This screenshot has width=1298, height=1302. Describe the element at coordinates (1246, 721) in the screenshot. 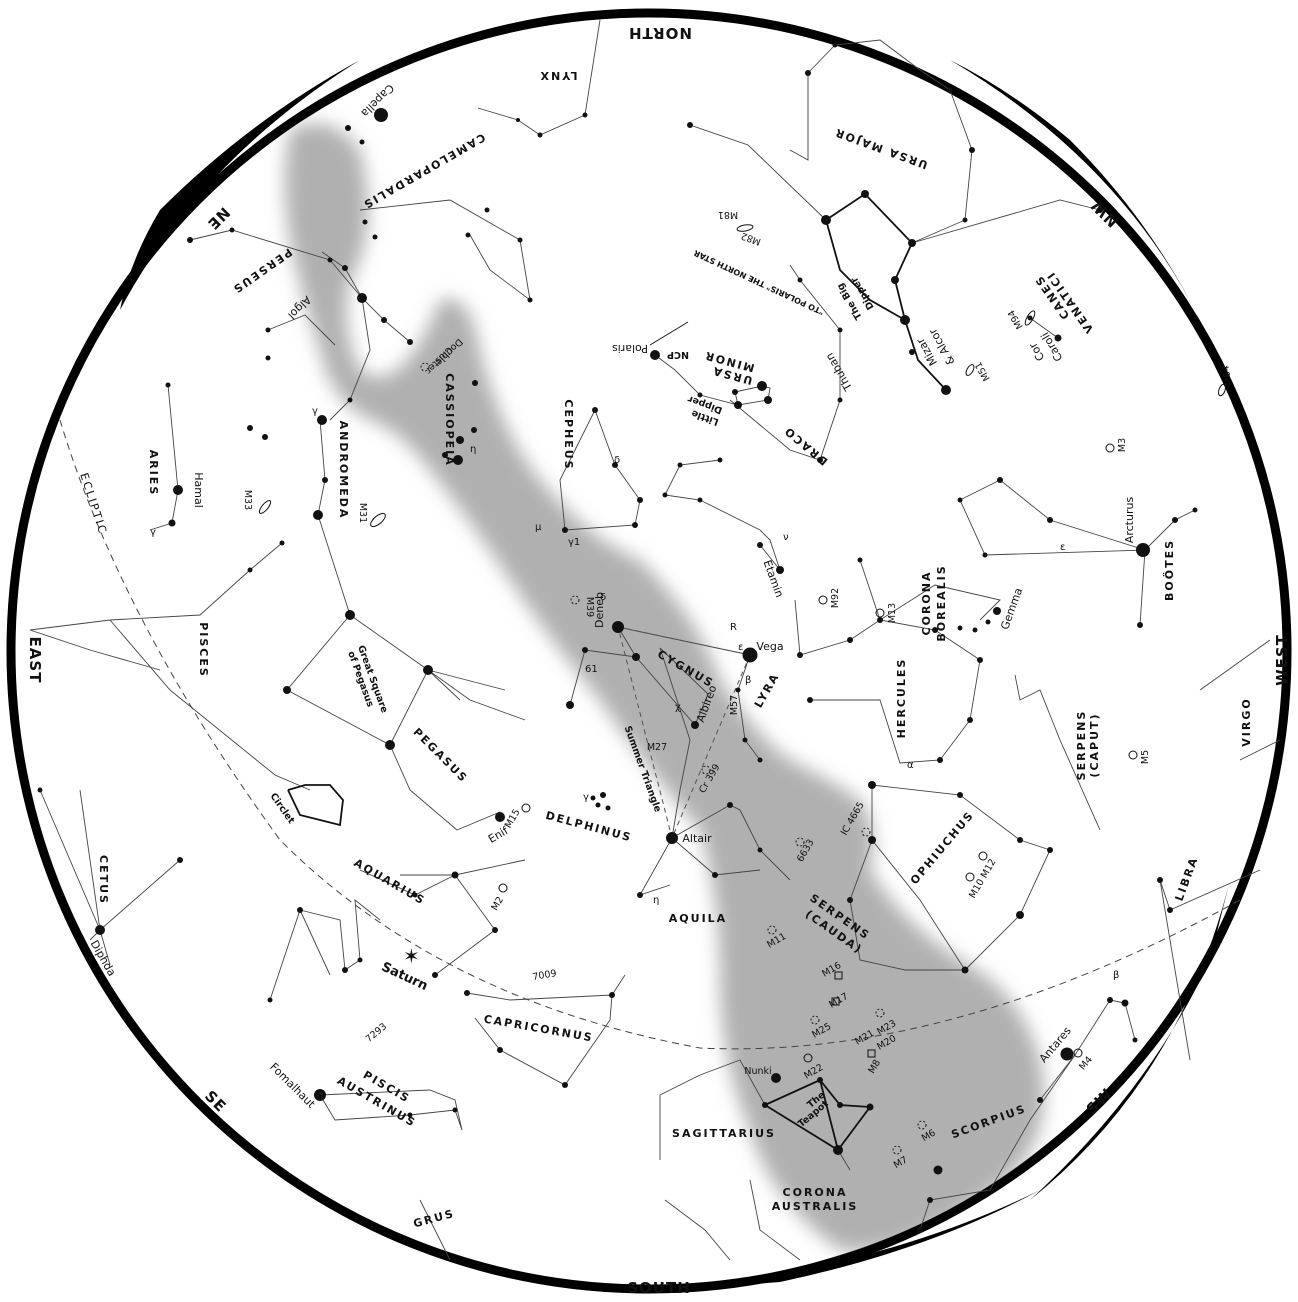

I see `label-virgo: VIRGO` at that location.